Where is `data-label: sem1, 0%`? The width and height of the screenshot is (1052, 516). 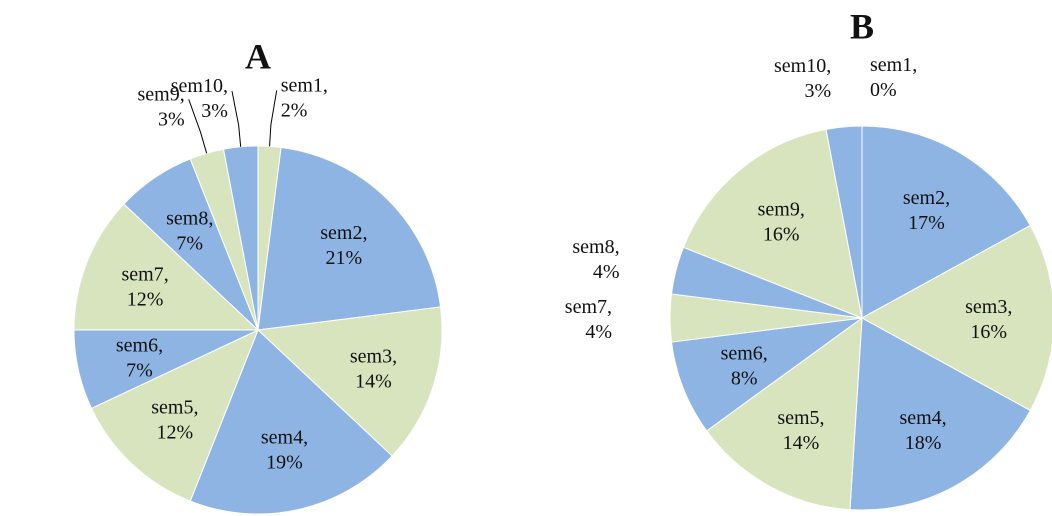 data-label: sem1, 0% is located at coordinates (893, 77).